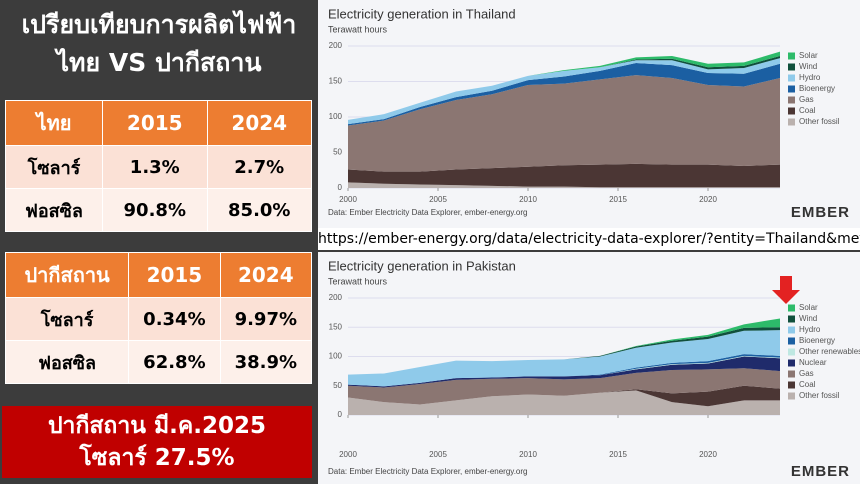 Image resolution: width=860 pixels, height=484 pixels. I want to click on banner-line: ปากีสถาน มี.ค.2025, so click(157, 426).